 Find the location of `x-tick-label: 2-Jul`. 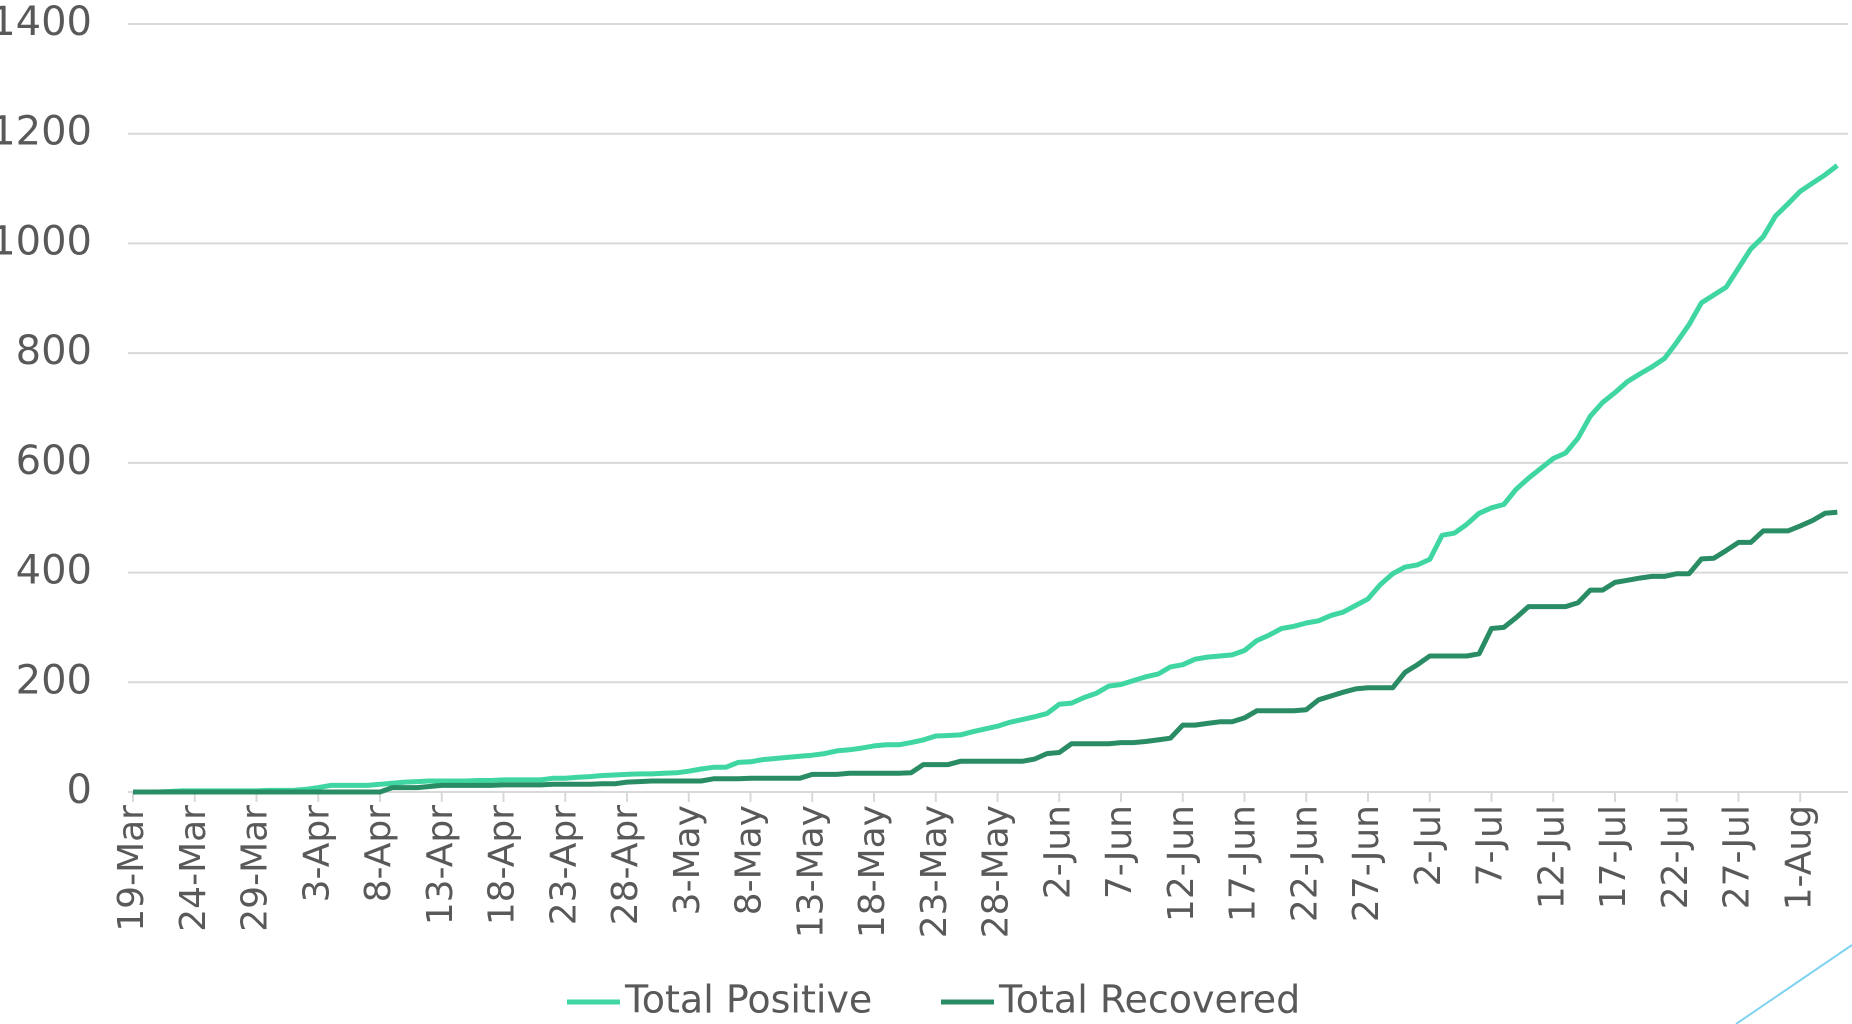

x-tick-label: 2-Jul is located at coordinates (1428, 845).